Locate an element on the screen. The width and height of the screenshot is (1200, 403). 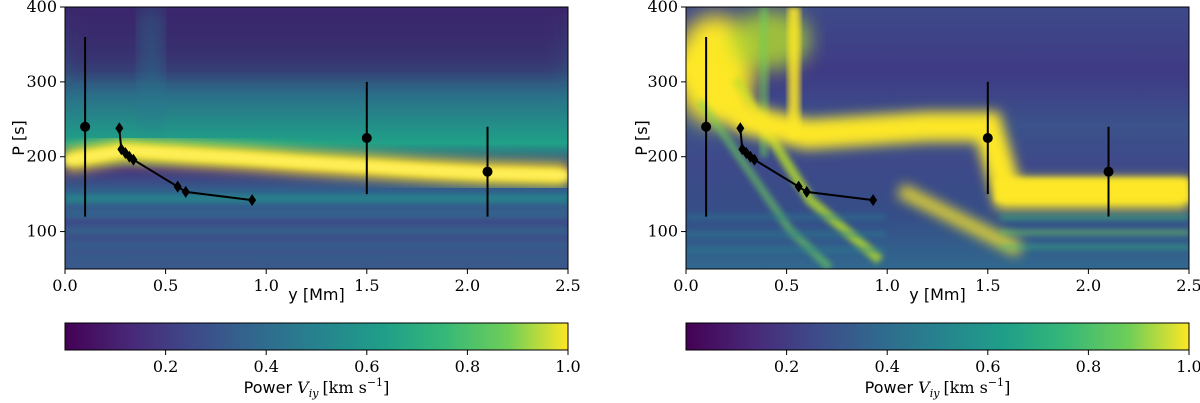
right-x-tick-label: 2.0 is located at coordinates (1088, 285).